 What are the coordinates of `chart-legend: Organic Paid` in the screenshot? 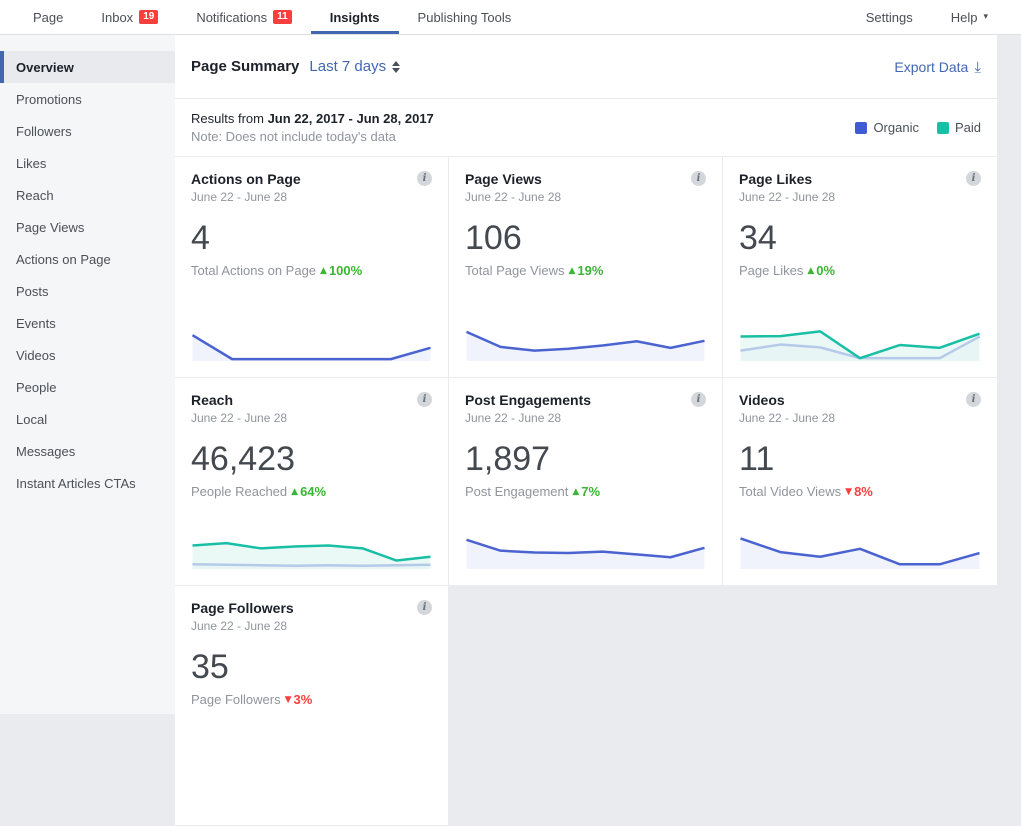 It's located at (918, 127).